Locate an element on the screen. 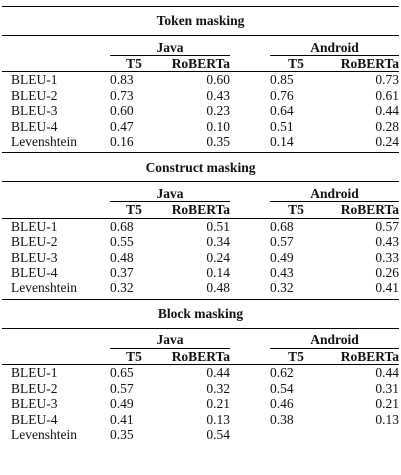  value: 0.28 is located at coordinates (387, 126).